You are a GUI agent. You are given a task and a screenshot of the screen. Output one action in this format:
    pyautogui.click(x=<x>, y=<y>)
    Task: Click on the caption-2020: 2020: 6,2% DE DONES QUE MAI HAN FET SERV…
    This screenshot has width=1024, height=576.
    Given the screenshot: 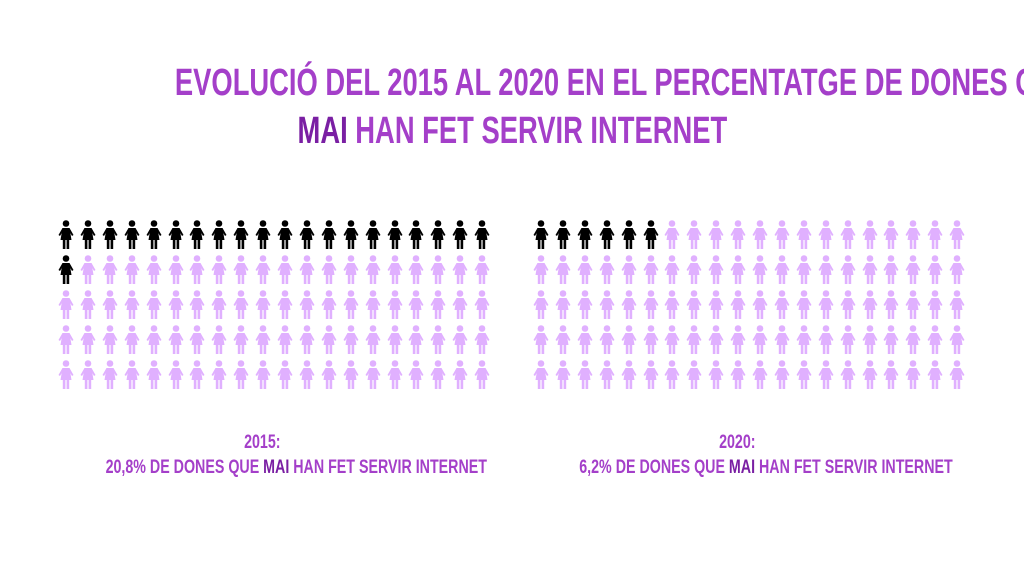 What is the action you would take?
    pyautogui.click(x=737, y=455)
    